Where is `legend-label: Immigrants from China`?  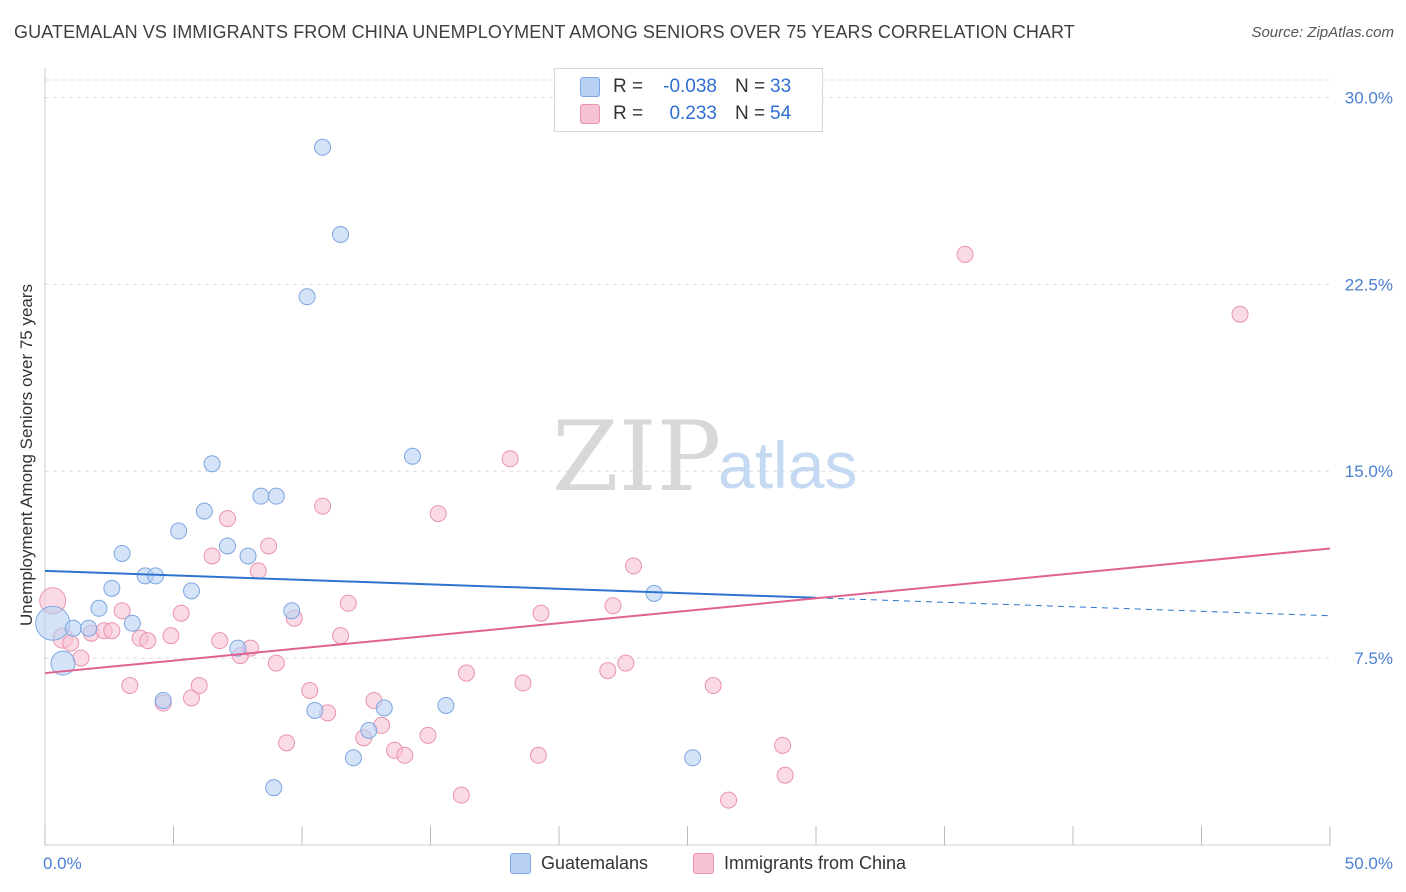
legend-label: Immigrants from China is located at coordinates (815, 863).